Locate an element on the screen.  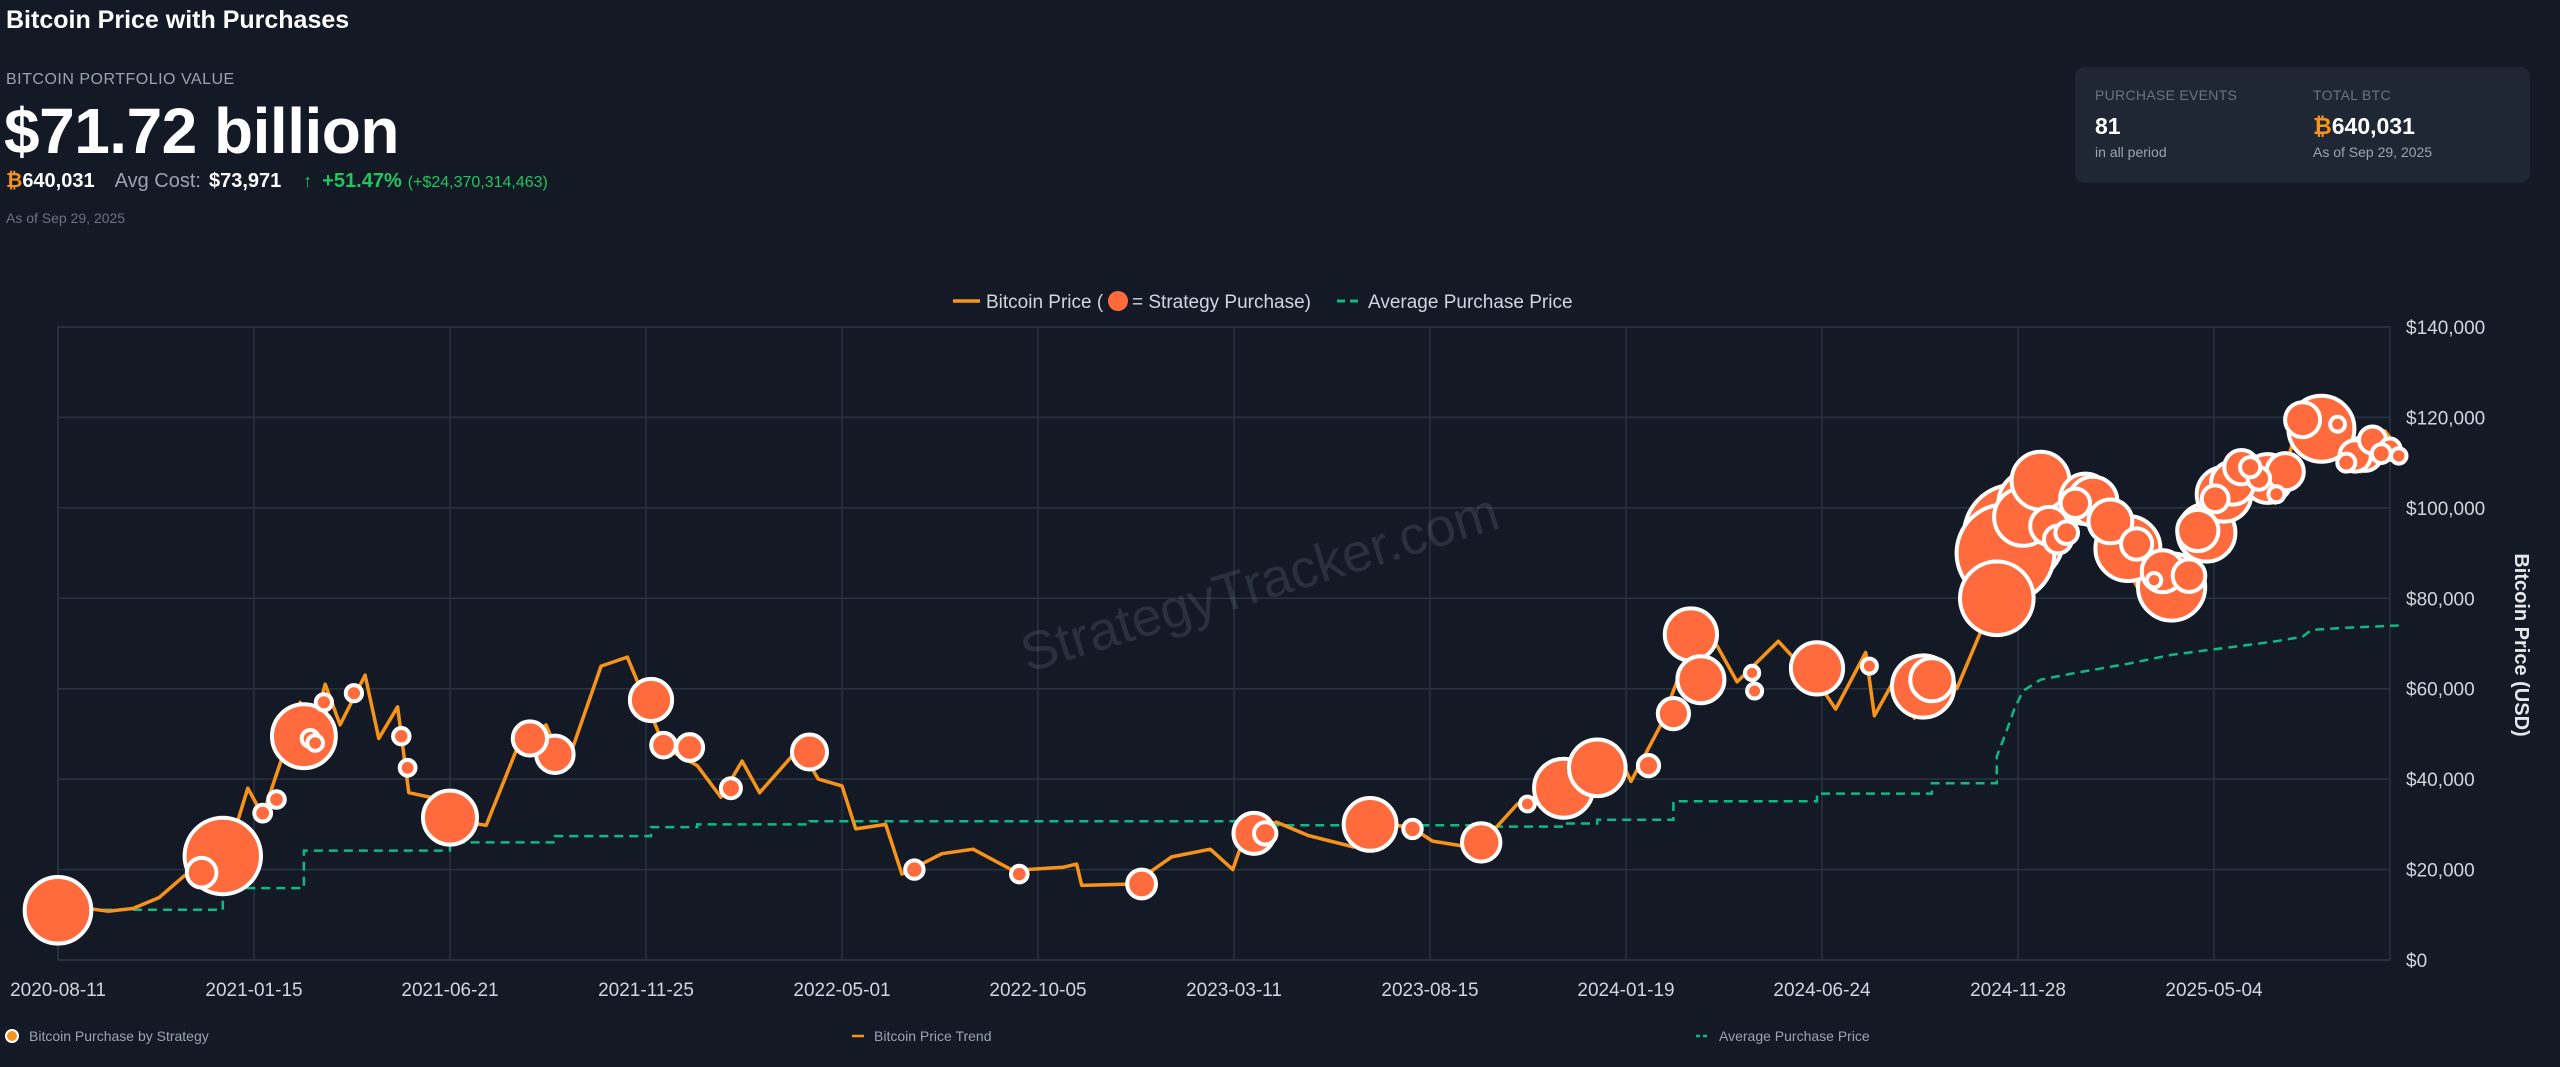
gain-percent: +51.47% is located at coordinates (362, 181).